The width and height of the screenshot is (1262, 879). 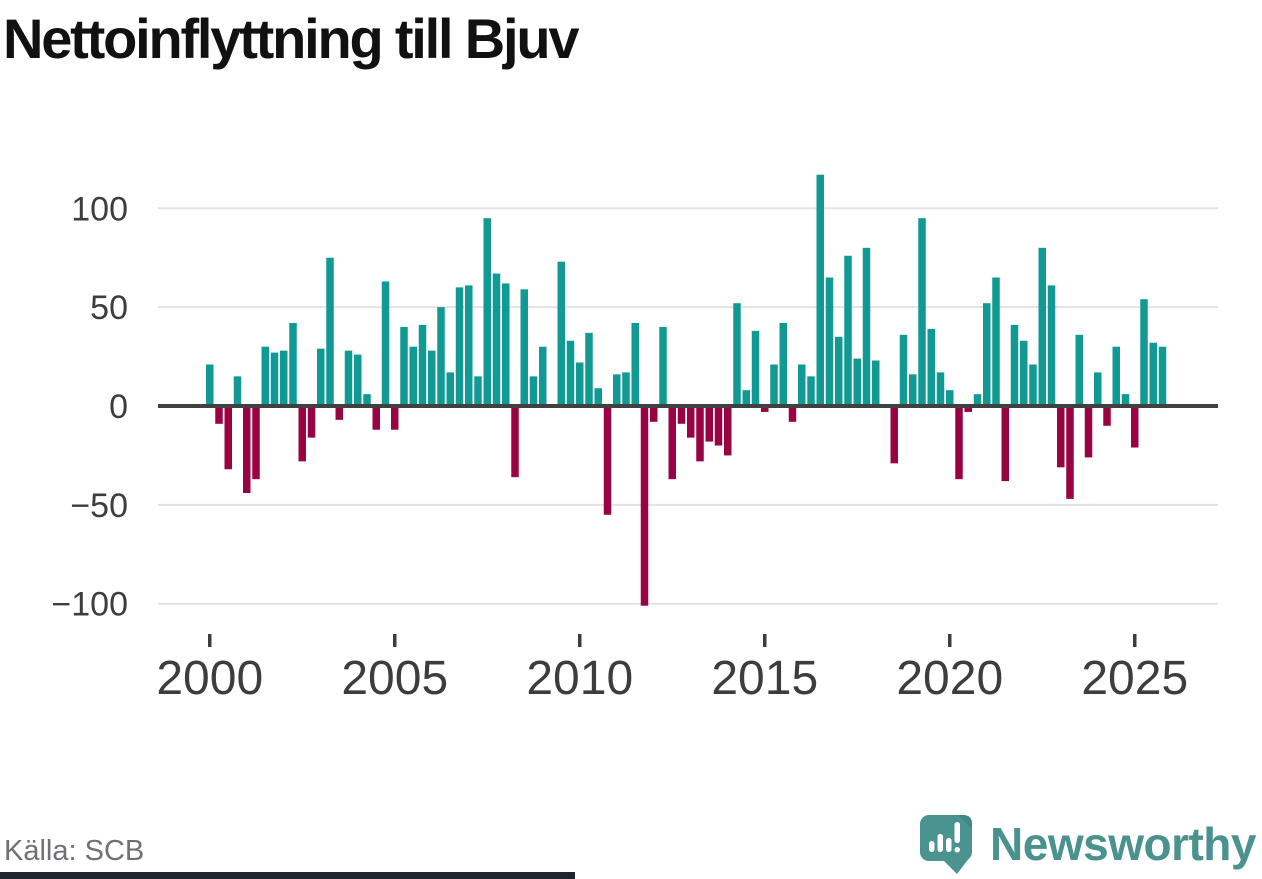 What do you see at coordinates (946, 844) in the screenshot?
I see `newsworthy-logo-icon` at bounding box center [946, 844].